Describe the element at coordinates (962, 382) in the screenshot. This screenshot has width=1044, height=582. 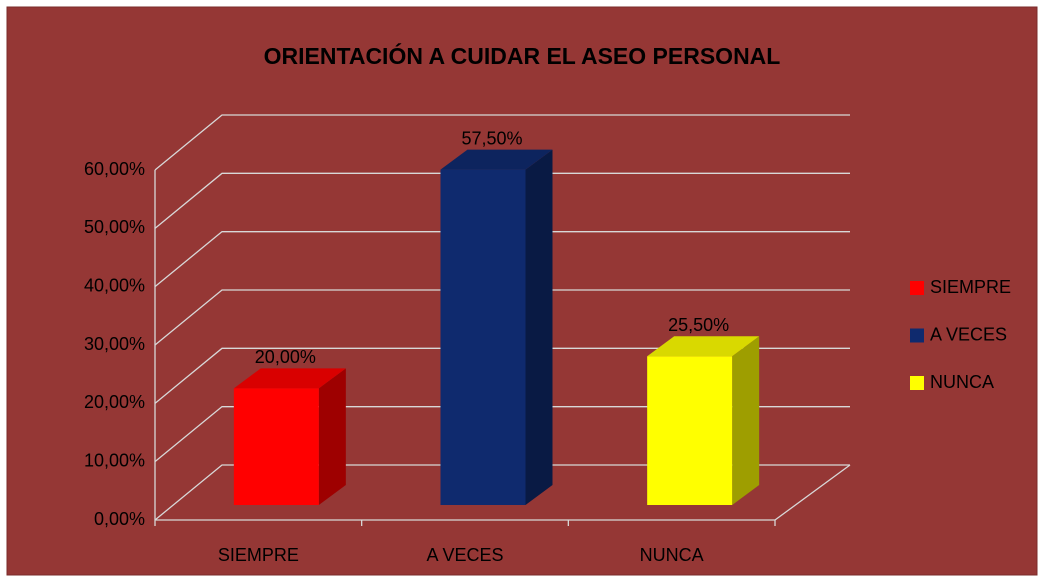
I see `legend-label: NUNCA` at that location.